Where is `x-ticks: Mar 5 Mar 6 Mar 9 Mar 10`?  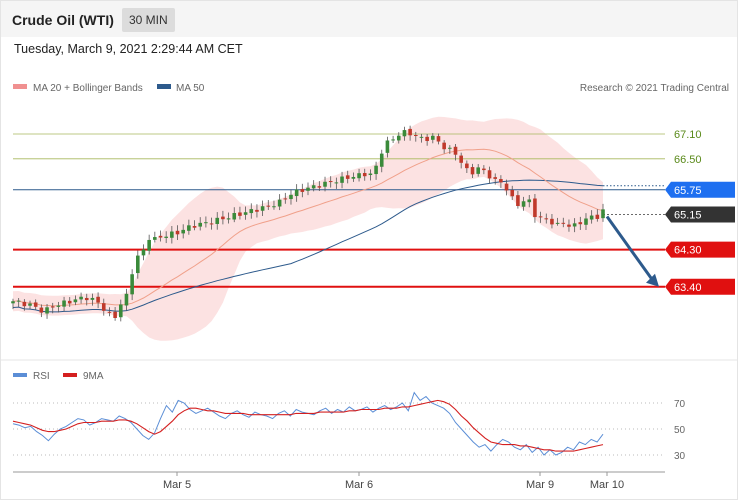
x-ticks: Mar 5 Mar 6 Mar 9 Mar 10 is located at coordinates (393, 481).